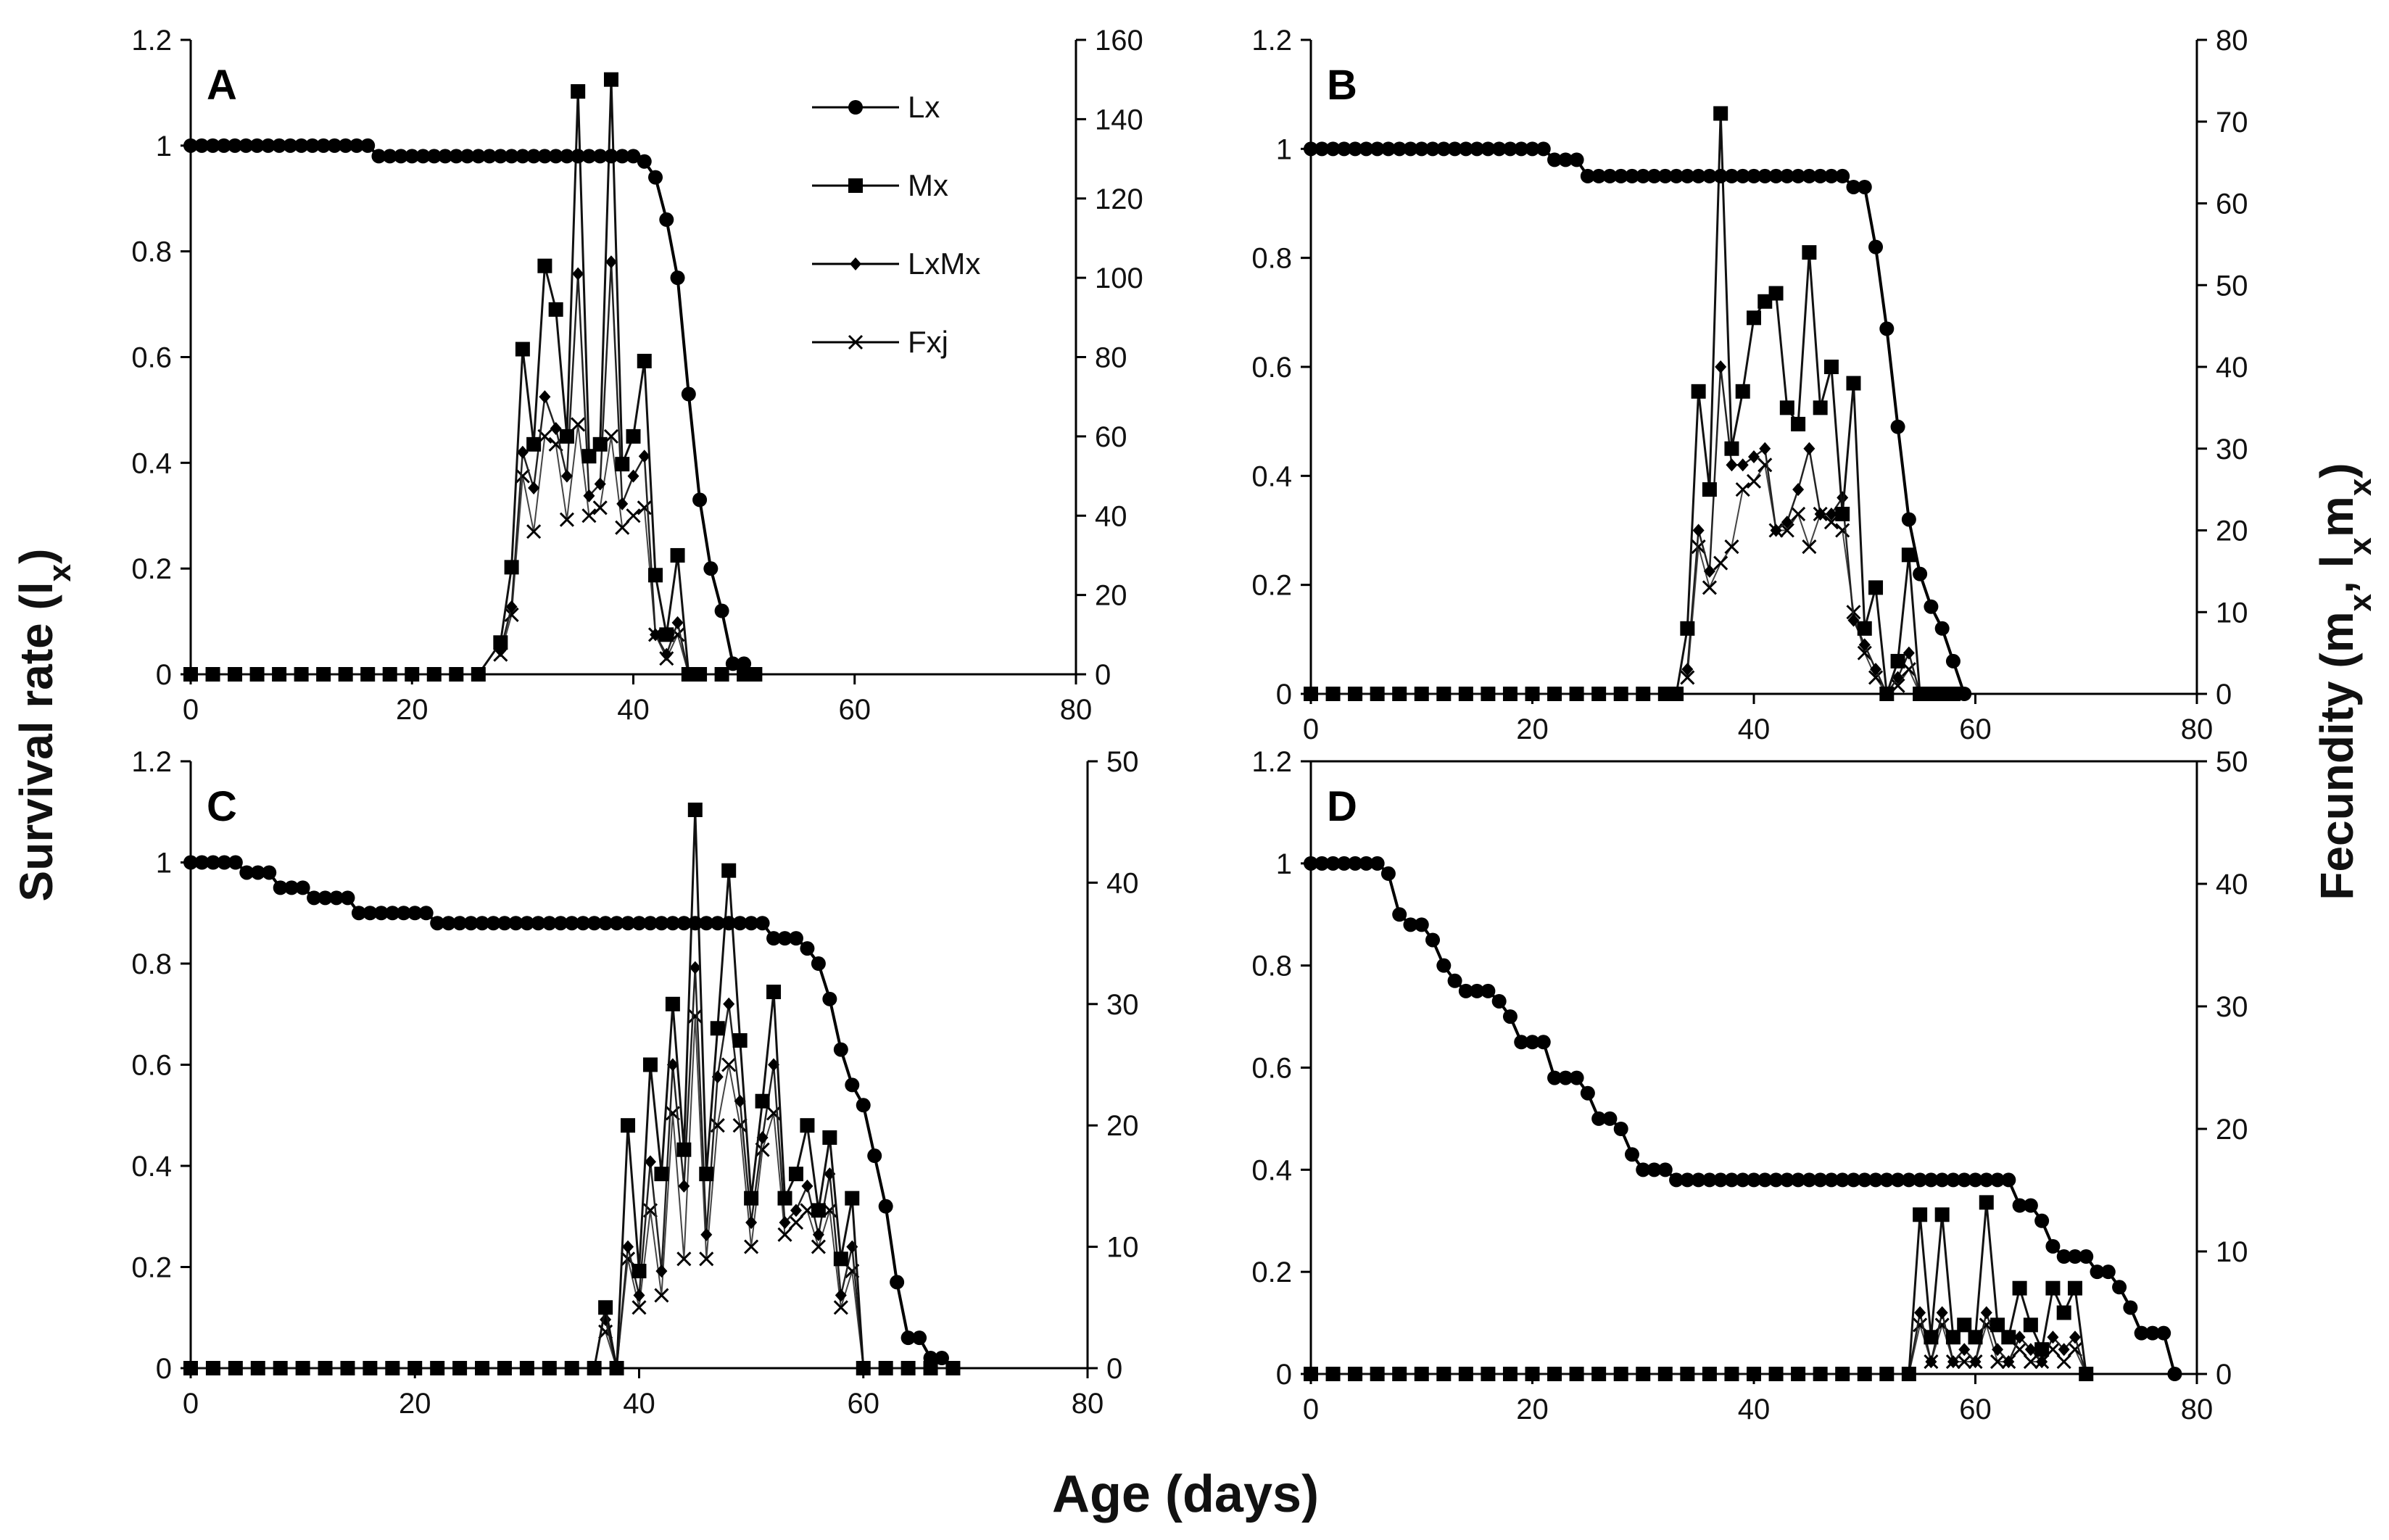 The width and height of the screenshot is (2389, 1540). What do you see at coordinates (1709, 587) in the screenshot?
I see `panel-b-point-fxj` at bounding box center [1709, 587].